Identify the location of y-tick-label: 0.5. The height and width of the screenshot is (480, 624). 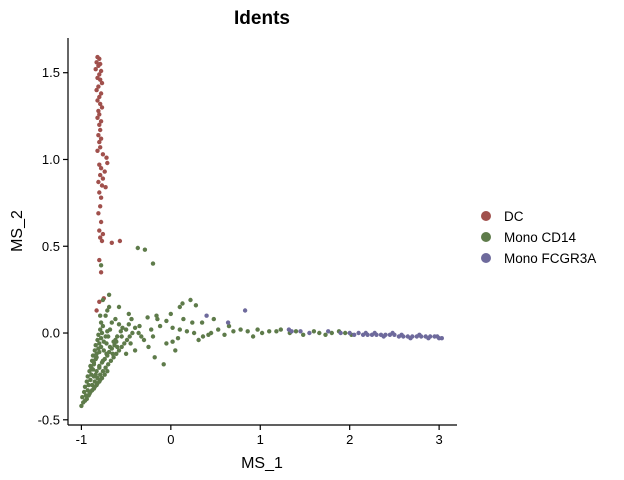
(51, 246).